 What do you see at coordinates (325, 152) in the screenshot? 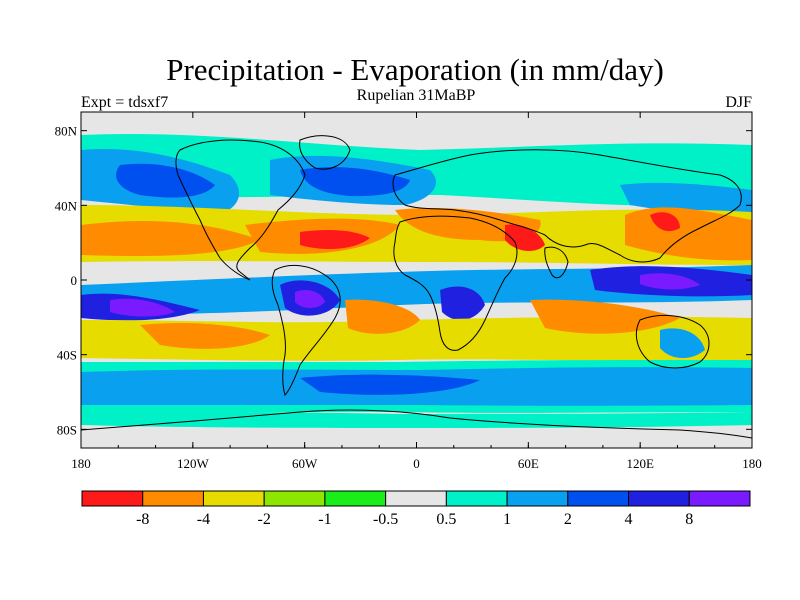
I see `greenland-outline` at bounding box center [325, 152].